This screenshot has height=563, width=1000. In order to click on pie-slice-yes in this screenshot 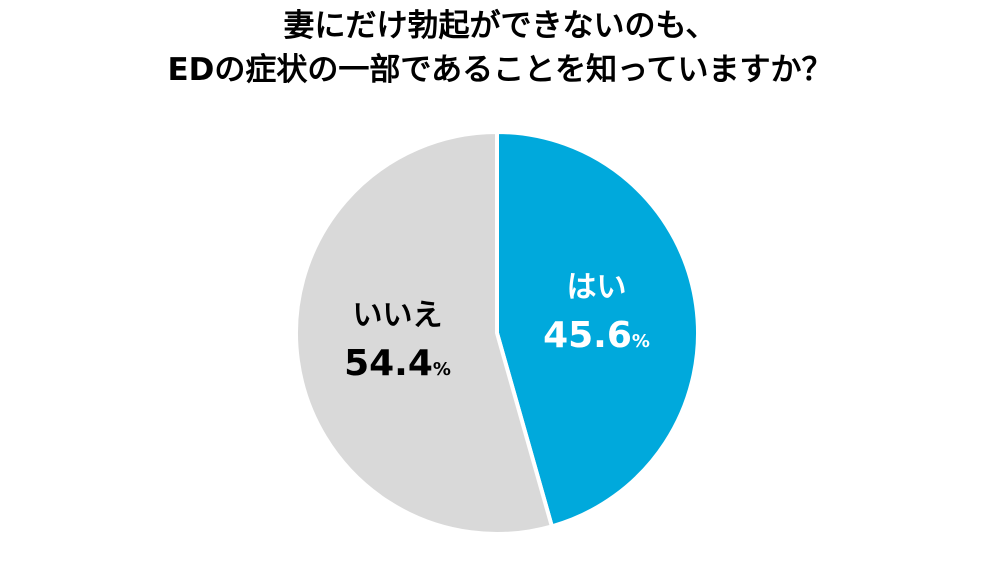, I will do `click(597, 329)`.